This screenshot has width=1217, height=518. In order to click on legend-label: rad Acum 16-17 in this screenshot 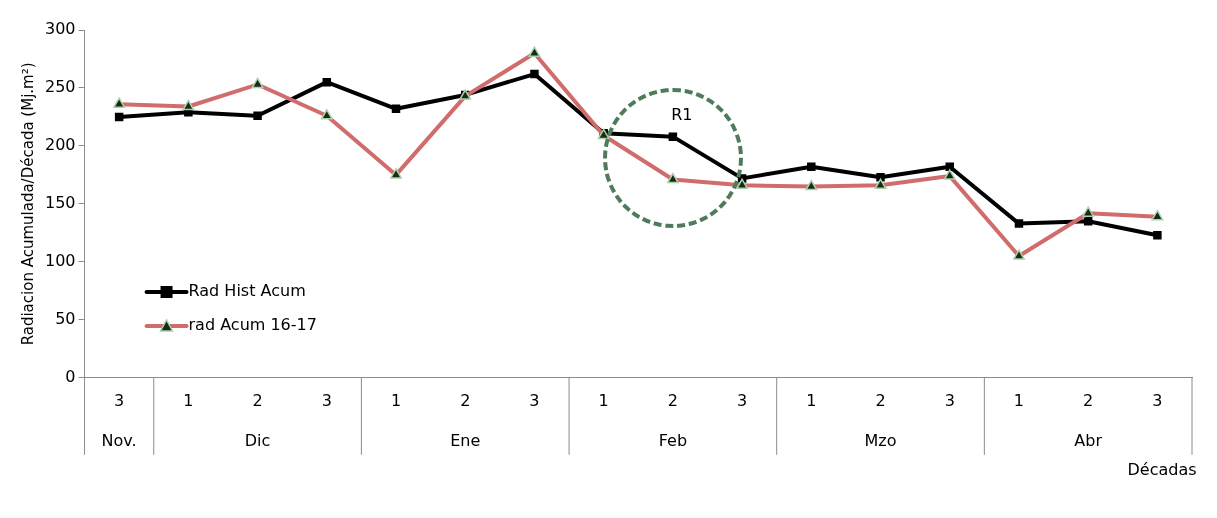, I will do `click(252, 325)`.